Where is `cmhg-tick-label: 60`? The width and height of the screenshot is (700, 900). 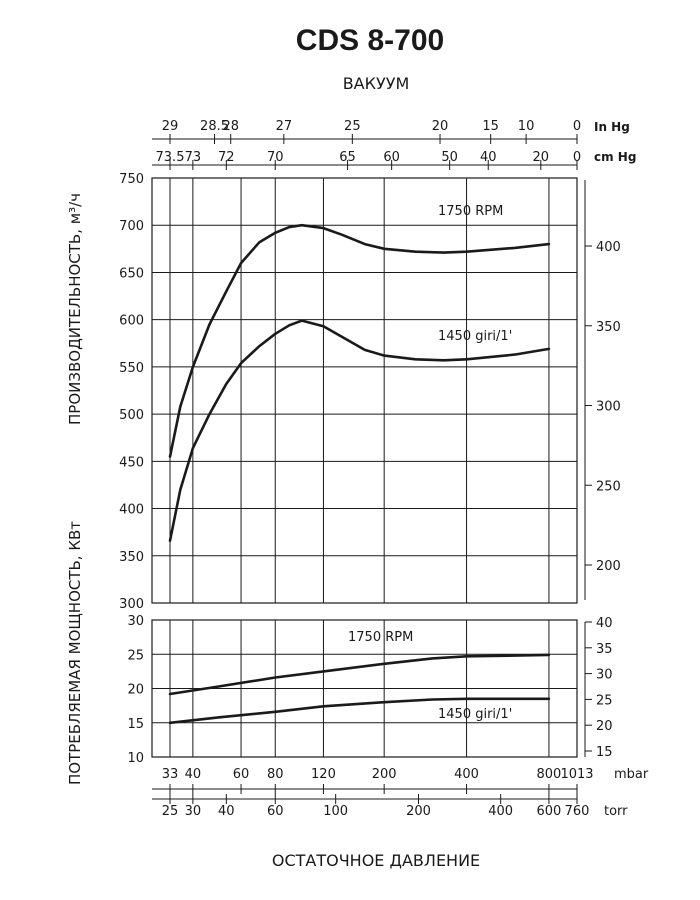 cmhg-tick-label: 60 is located at coordinates (391, 157).